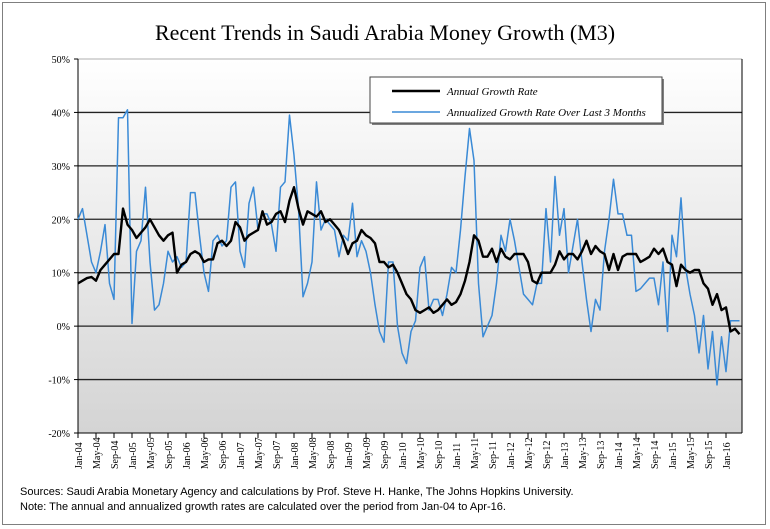 This screenshot has height=529, width=770. What do you see at coordinates (169, 455) in the screenshot?
I see `x-tick-label: Sep-05` at bounding box center [169, 455].